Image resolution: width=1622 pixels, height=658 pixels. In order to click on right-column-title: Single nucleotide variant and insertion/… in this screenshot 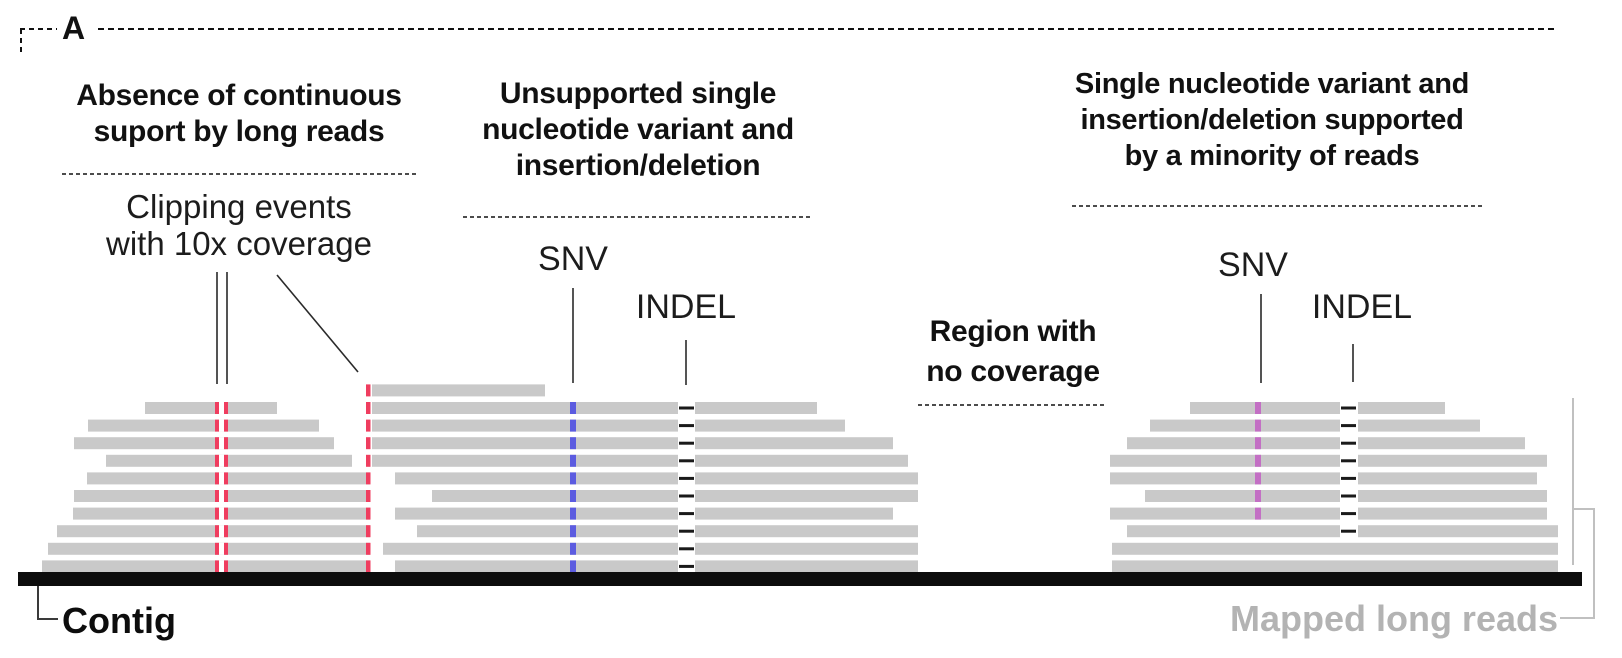, I will do `click(1272, 120)`.